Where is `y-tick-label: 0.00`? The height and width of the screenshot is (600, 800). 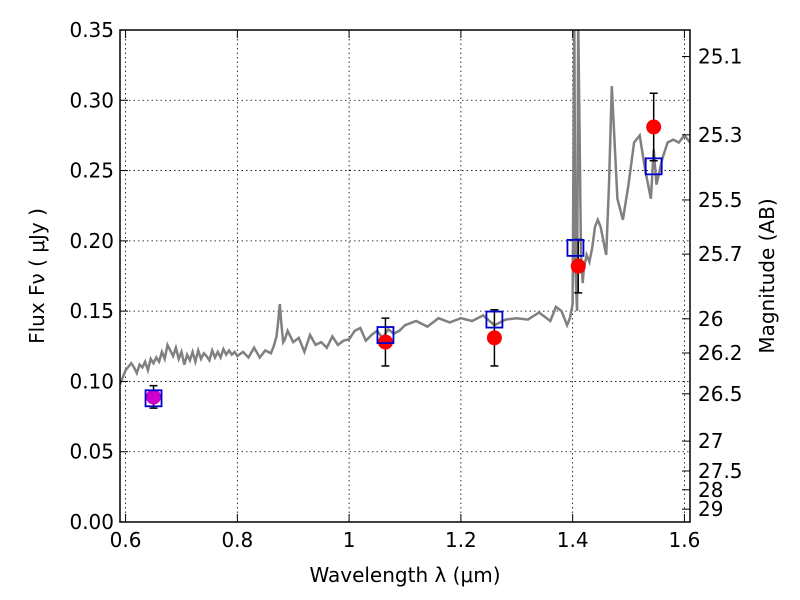 y-tick-label: 0.00 is located at coordinates (91, 522).